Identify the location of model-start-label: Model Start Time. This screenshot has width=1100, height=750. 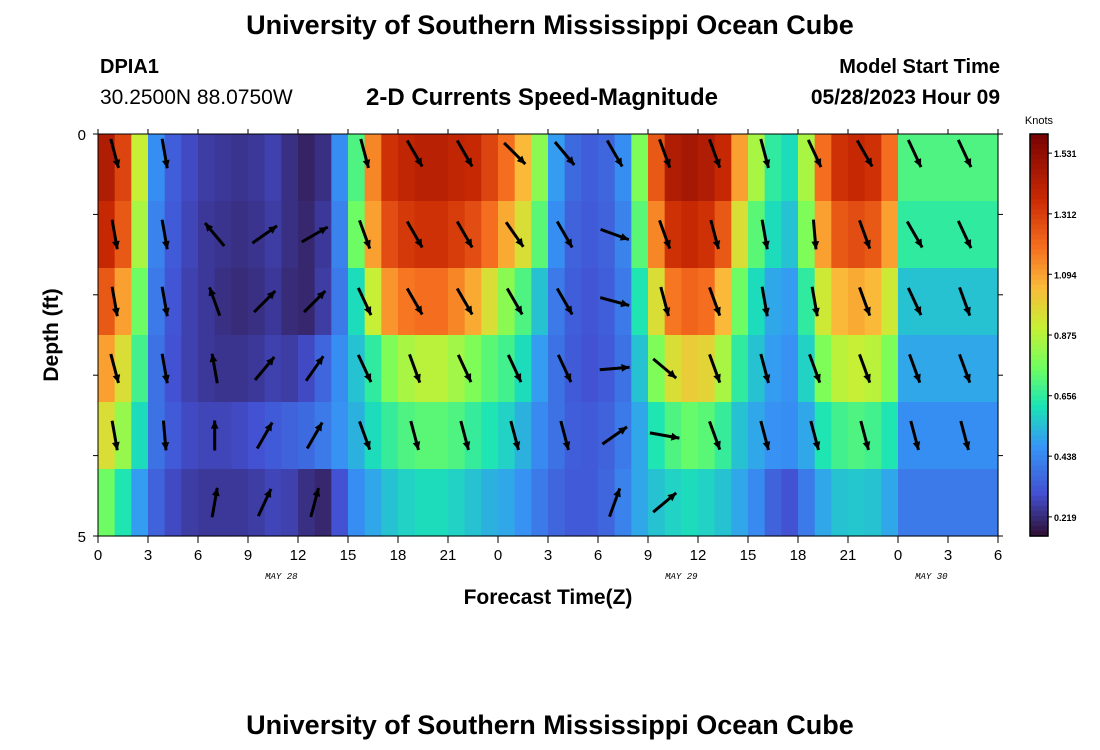
(919, 67).